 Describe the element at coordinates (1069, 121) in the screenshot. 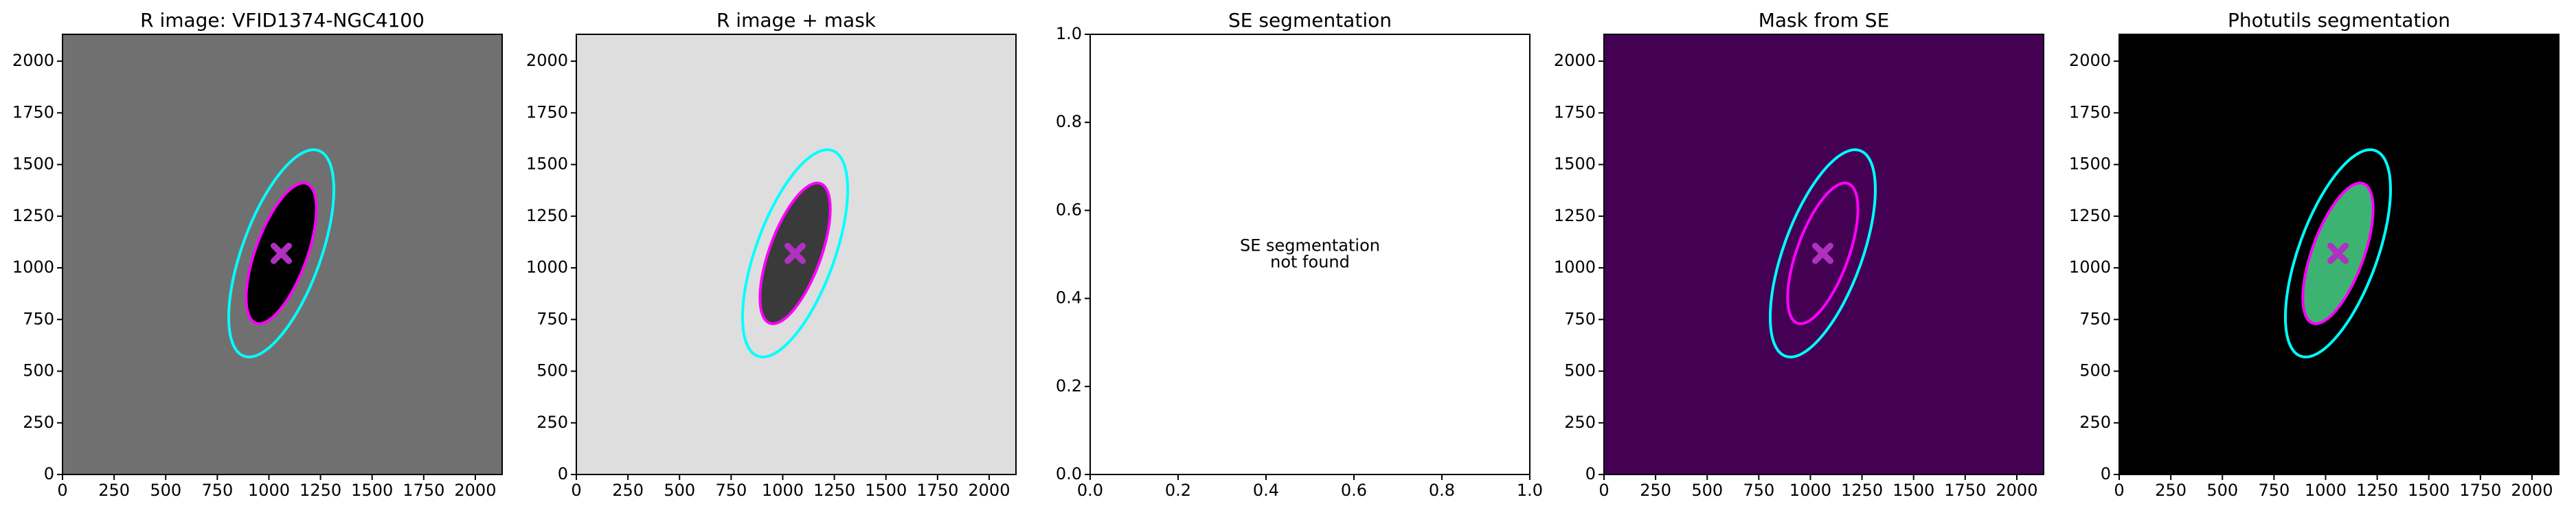

I see `y-tick-label: 0.8` at that location.